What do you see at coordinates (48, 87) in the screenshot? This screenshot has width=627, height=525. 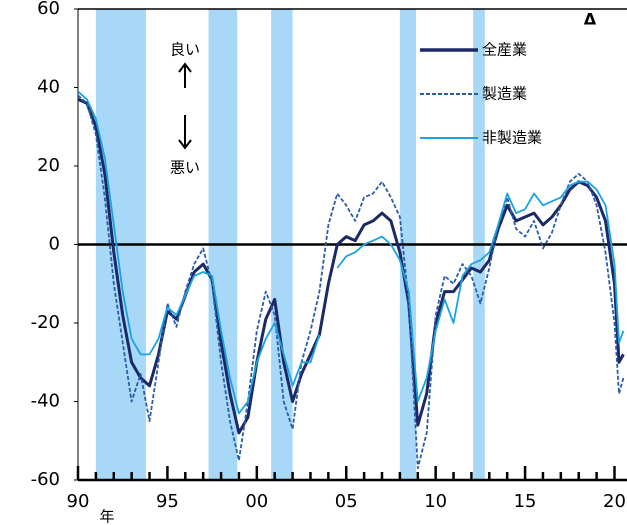 I see `y-tick-label: 40` at bounding box center [48, 87].